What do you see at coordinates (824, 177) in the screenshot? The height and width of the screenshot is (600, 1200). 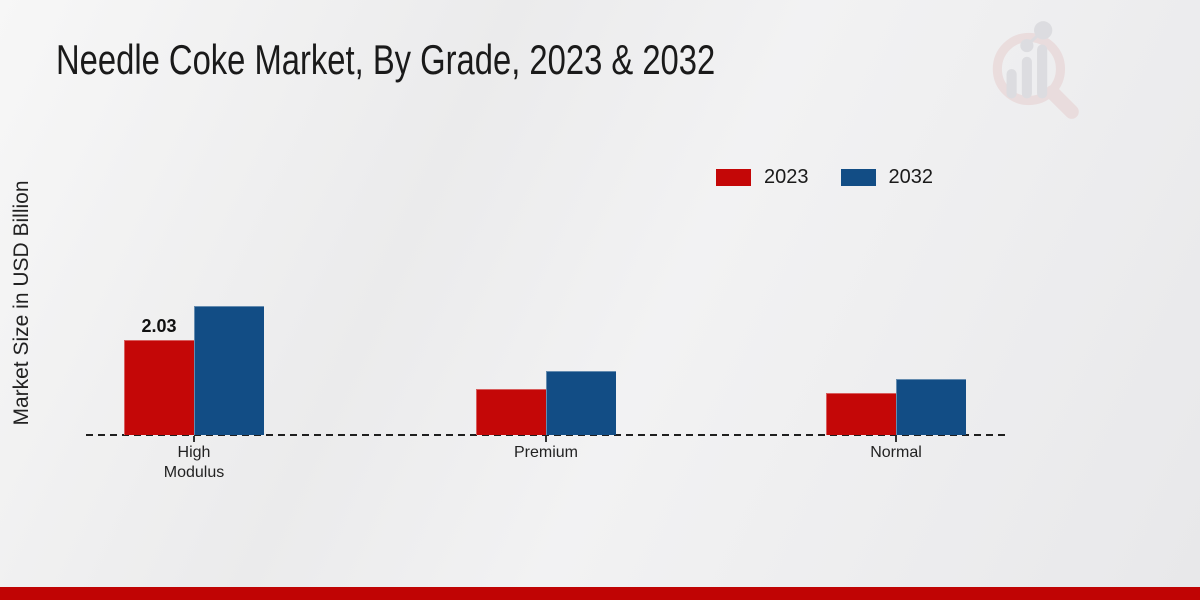 I see `legend: 2023 2032` at bounding box center [824, 177].